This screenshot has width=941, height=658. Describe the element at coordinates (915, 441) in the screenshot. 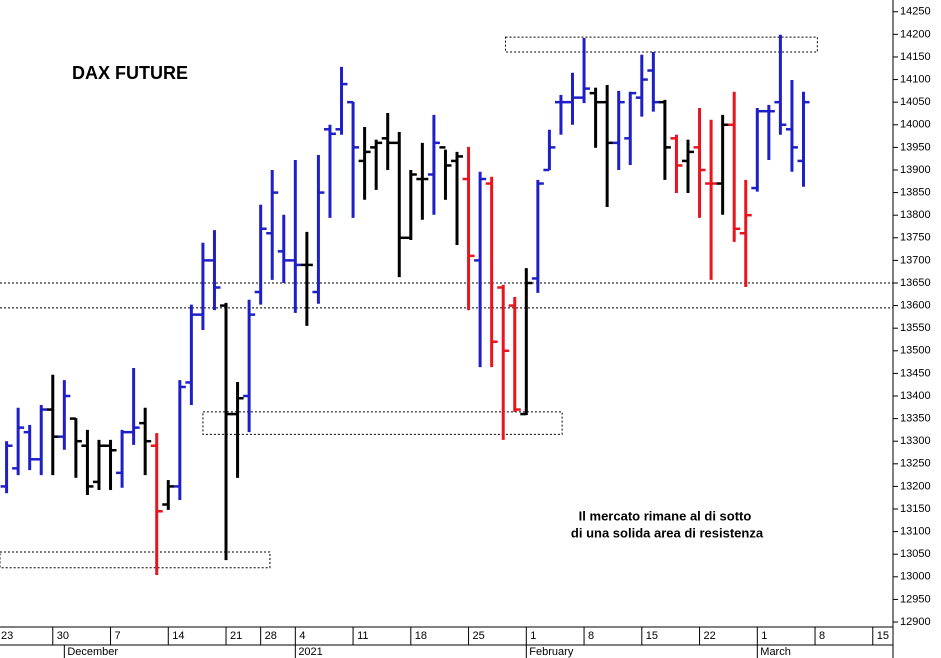

I see `y-tick-label: 13300` at that location.